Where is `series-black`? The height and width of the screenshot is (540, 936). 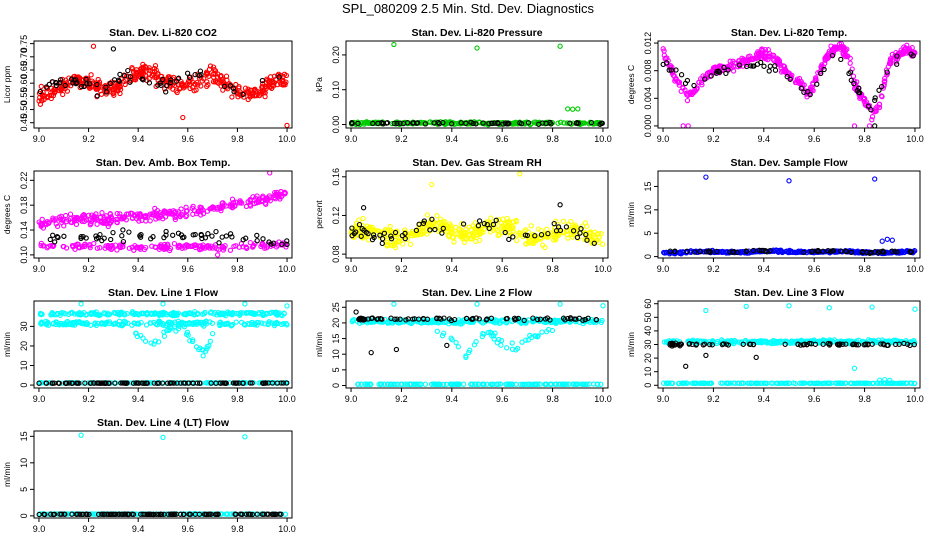 series-black is located at coordinates (788, 82).